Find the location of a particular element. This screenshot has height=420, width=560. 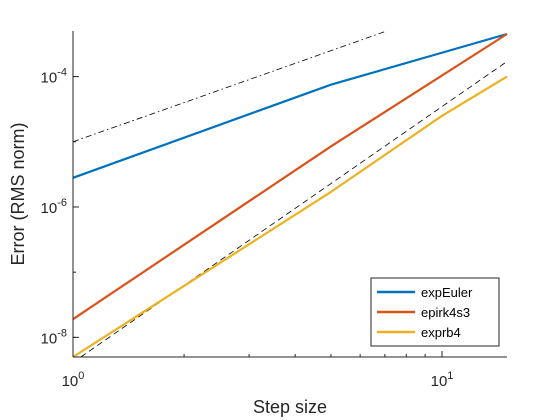

x-tick-label: 10¹ is located at coordinates (442, 380).